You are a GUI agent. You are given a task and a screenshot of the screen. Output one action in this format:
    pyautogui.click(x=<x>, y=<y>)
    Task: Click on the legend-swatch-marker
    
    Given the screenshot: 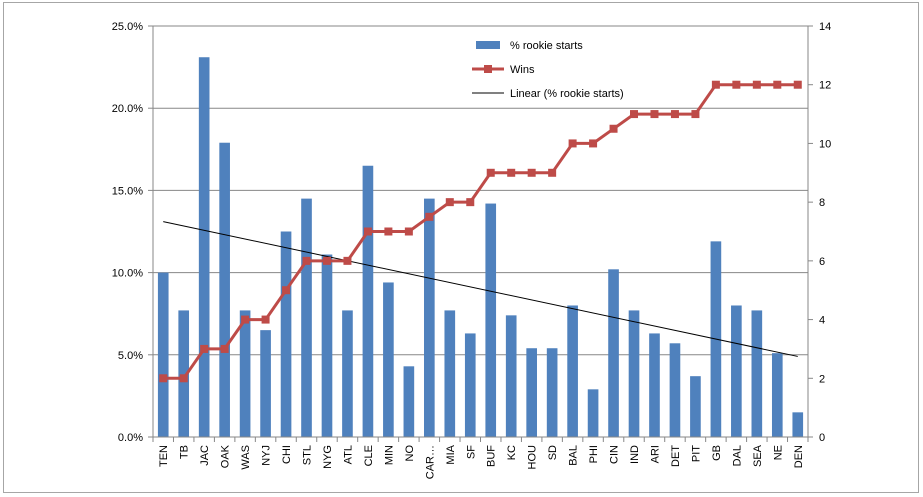 What is the action you would take?
    pyautogui.click(x=488, y=69)
    